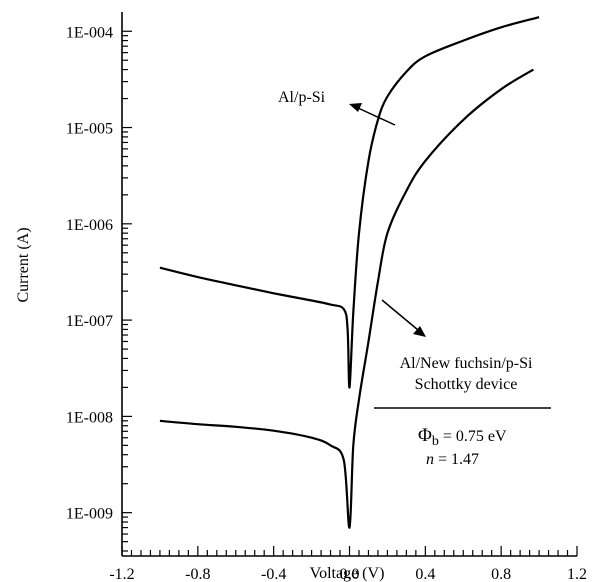  I want to click on y-tick-label: 1E-004, so click(89, 32).